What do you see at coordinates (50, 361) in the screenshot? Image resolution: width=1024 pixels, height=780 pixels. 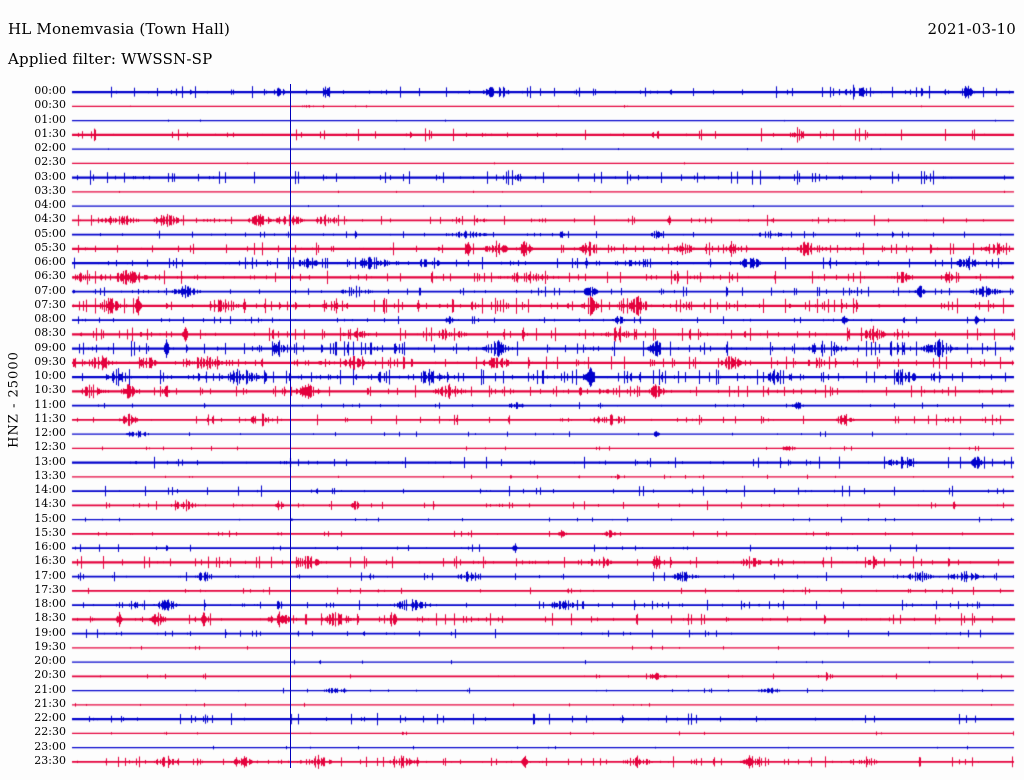 I see `row-time-label: 09:30` at bounding box center [50, 361].